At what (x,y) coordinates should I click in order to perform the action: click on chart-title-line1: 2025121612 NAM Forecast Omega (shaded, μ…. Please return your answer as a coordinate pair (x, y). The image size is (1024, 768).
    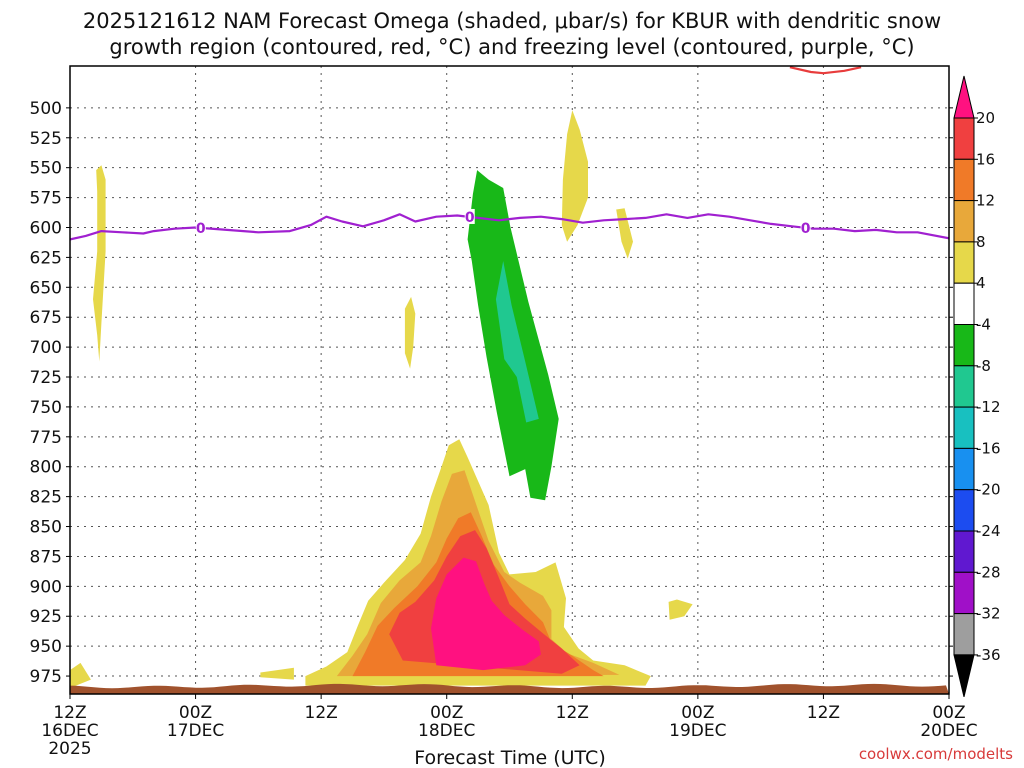
    Looking at the image, I should click on (512, 21).